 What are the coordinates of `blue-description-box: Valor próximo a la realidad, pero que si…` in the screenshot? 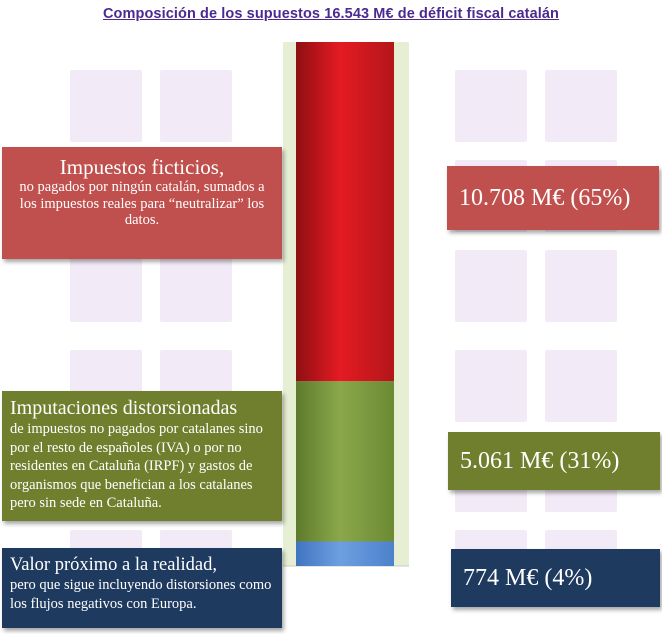 It's located at (142, 588).